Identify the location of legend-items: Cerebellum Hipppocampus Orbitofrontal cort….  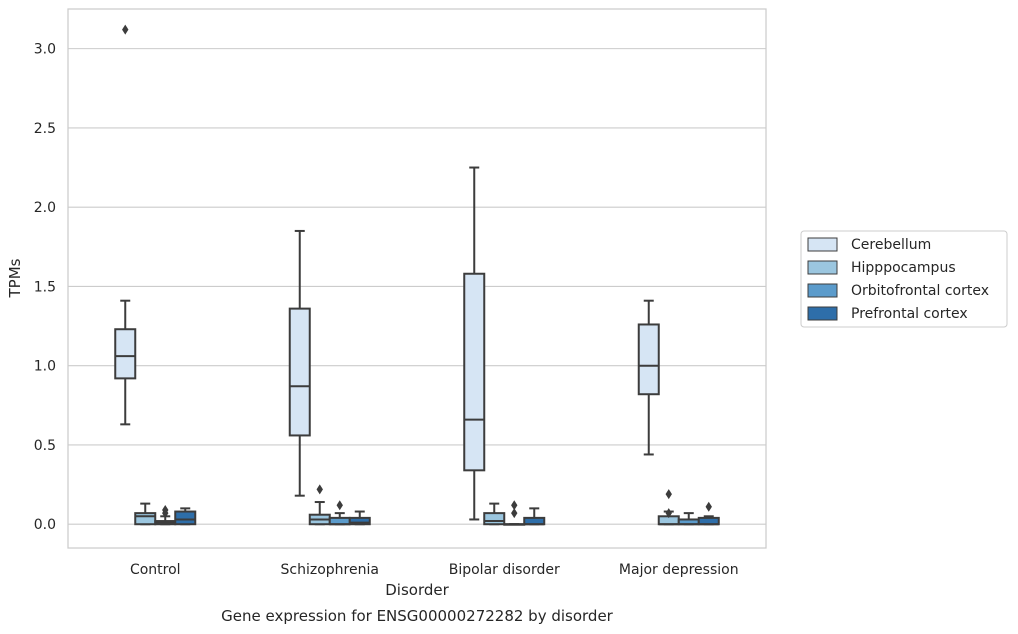
(898, 279).